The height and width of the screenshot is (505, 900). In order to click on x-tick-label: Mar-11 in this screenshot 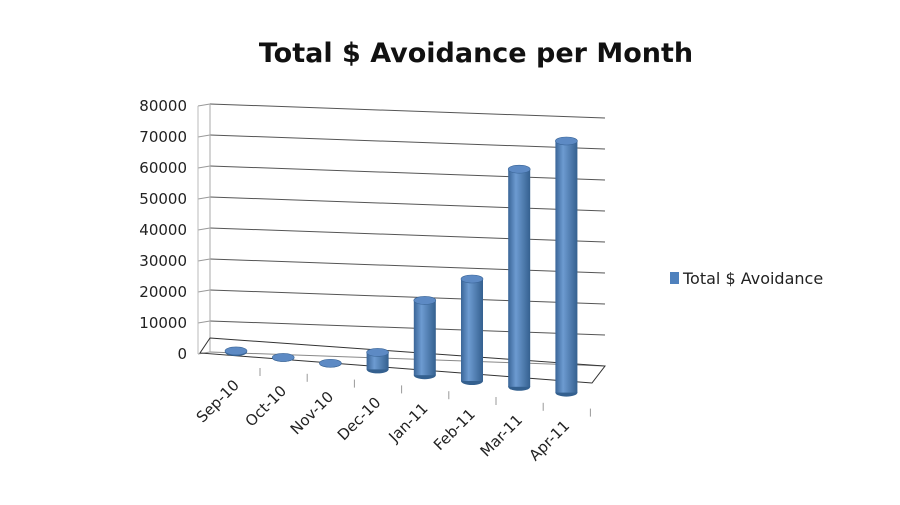, I will do `click(501, 435)`.